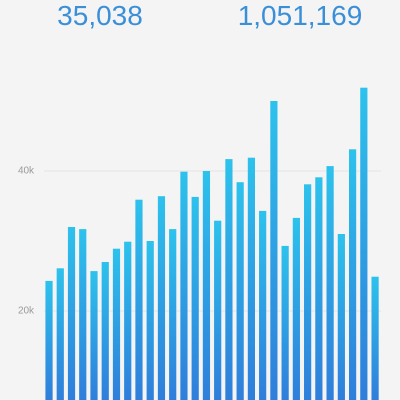 The image size is (400, 400). What do you see at coordinates (26, 311) in the screenshot?
I see `y-tick-label: 20k` at bounding box center [26, 311].